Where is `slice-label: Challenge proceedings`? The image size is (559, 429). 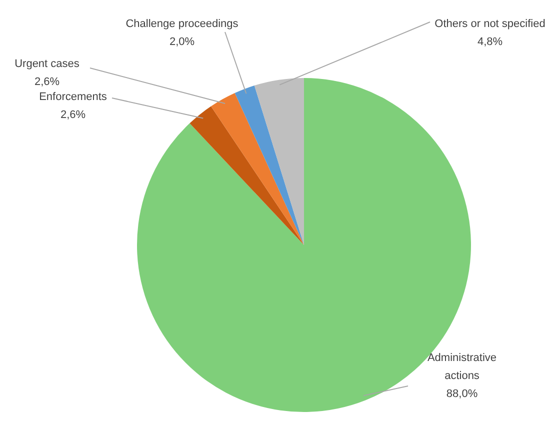 slice-label: Challenge proceedings is located at coordinates (182, 24).